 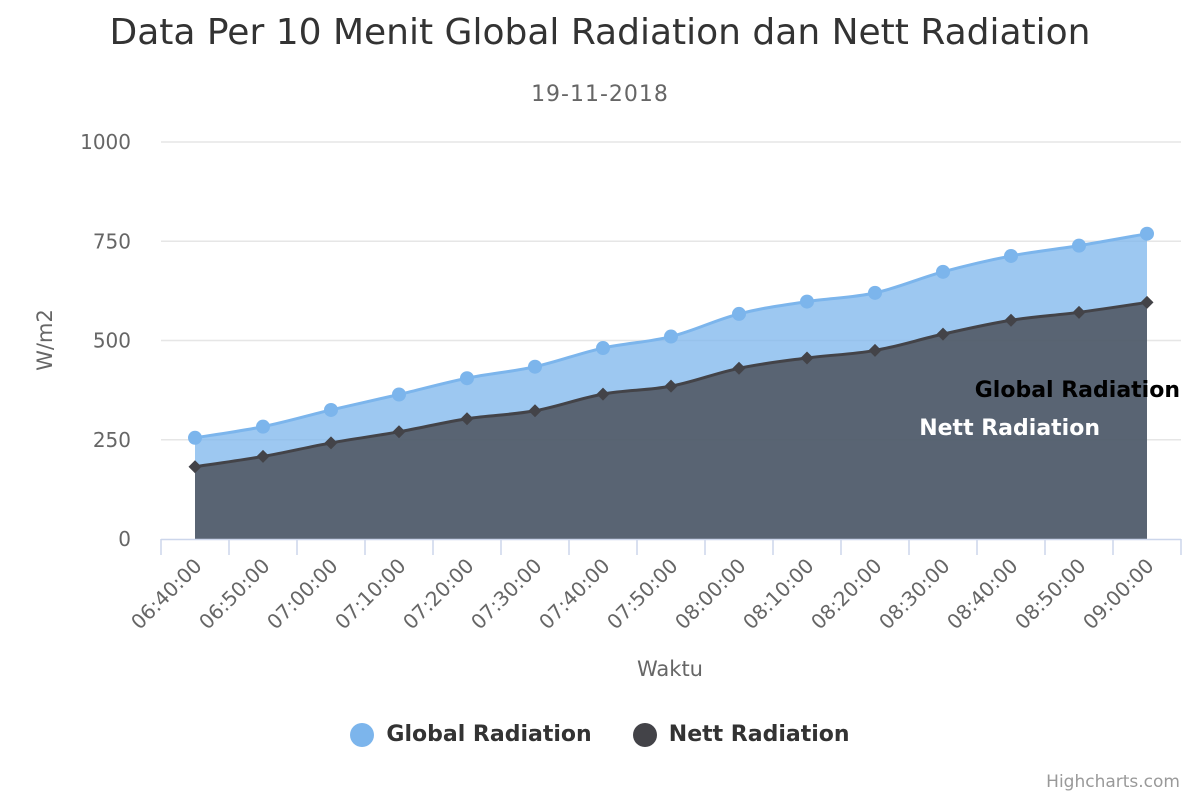 What do you see at coordinates (362, 734) in the screenshot?
I see `legend-symbol-global` at bounding box center [362, 734].